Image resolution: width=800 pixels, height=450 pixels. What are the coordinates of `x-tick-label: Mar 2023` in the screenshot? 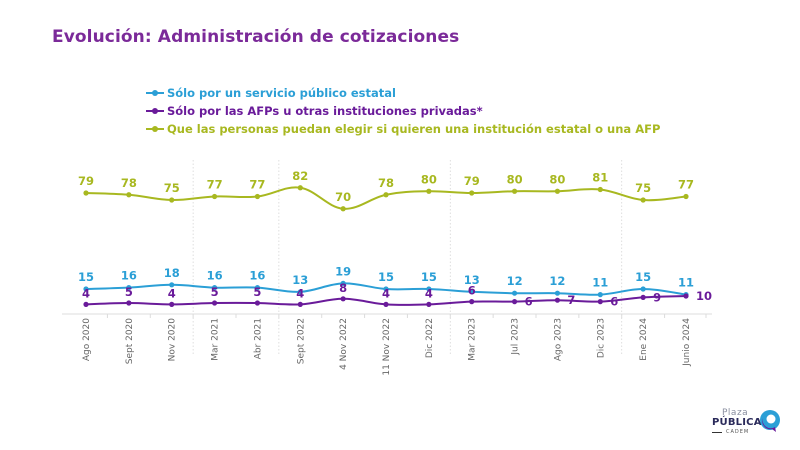 It's located at (473, 339).